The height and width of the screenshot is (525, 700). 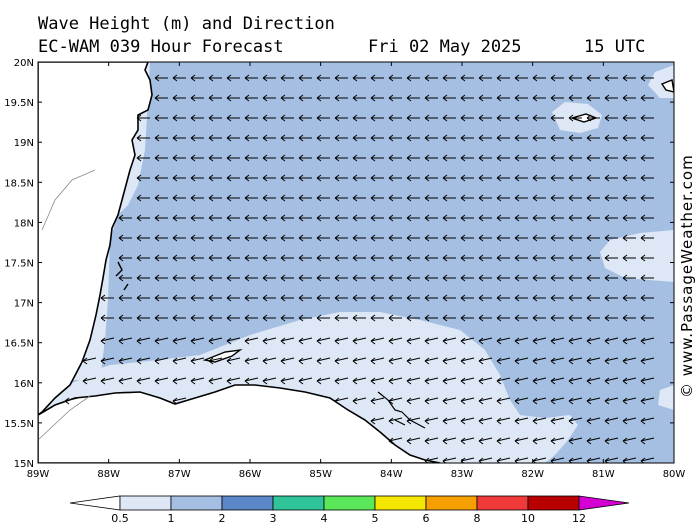 What do you see at coordinates (401, 410) in the screenshot?
I see `mosquitia-lagoons` at bounding box center [401, 410].